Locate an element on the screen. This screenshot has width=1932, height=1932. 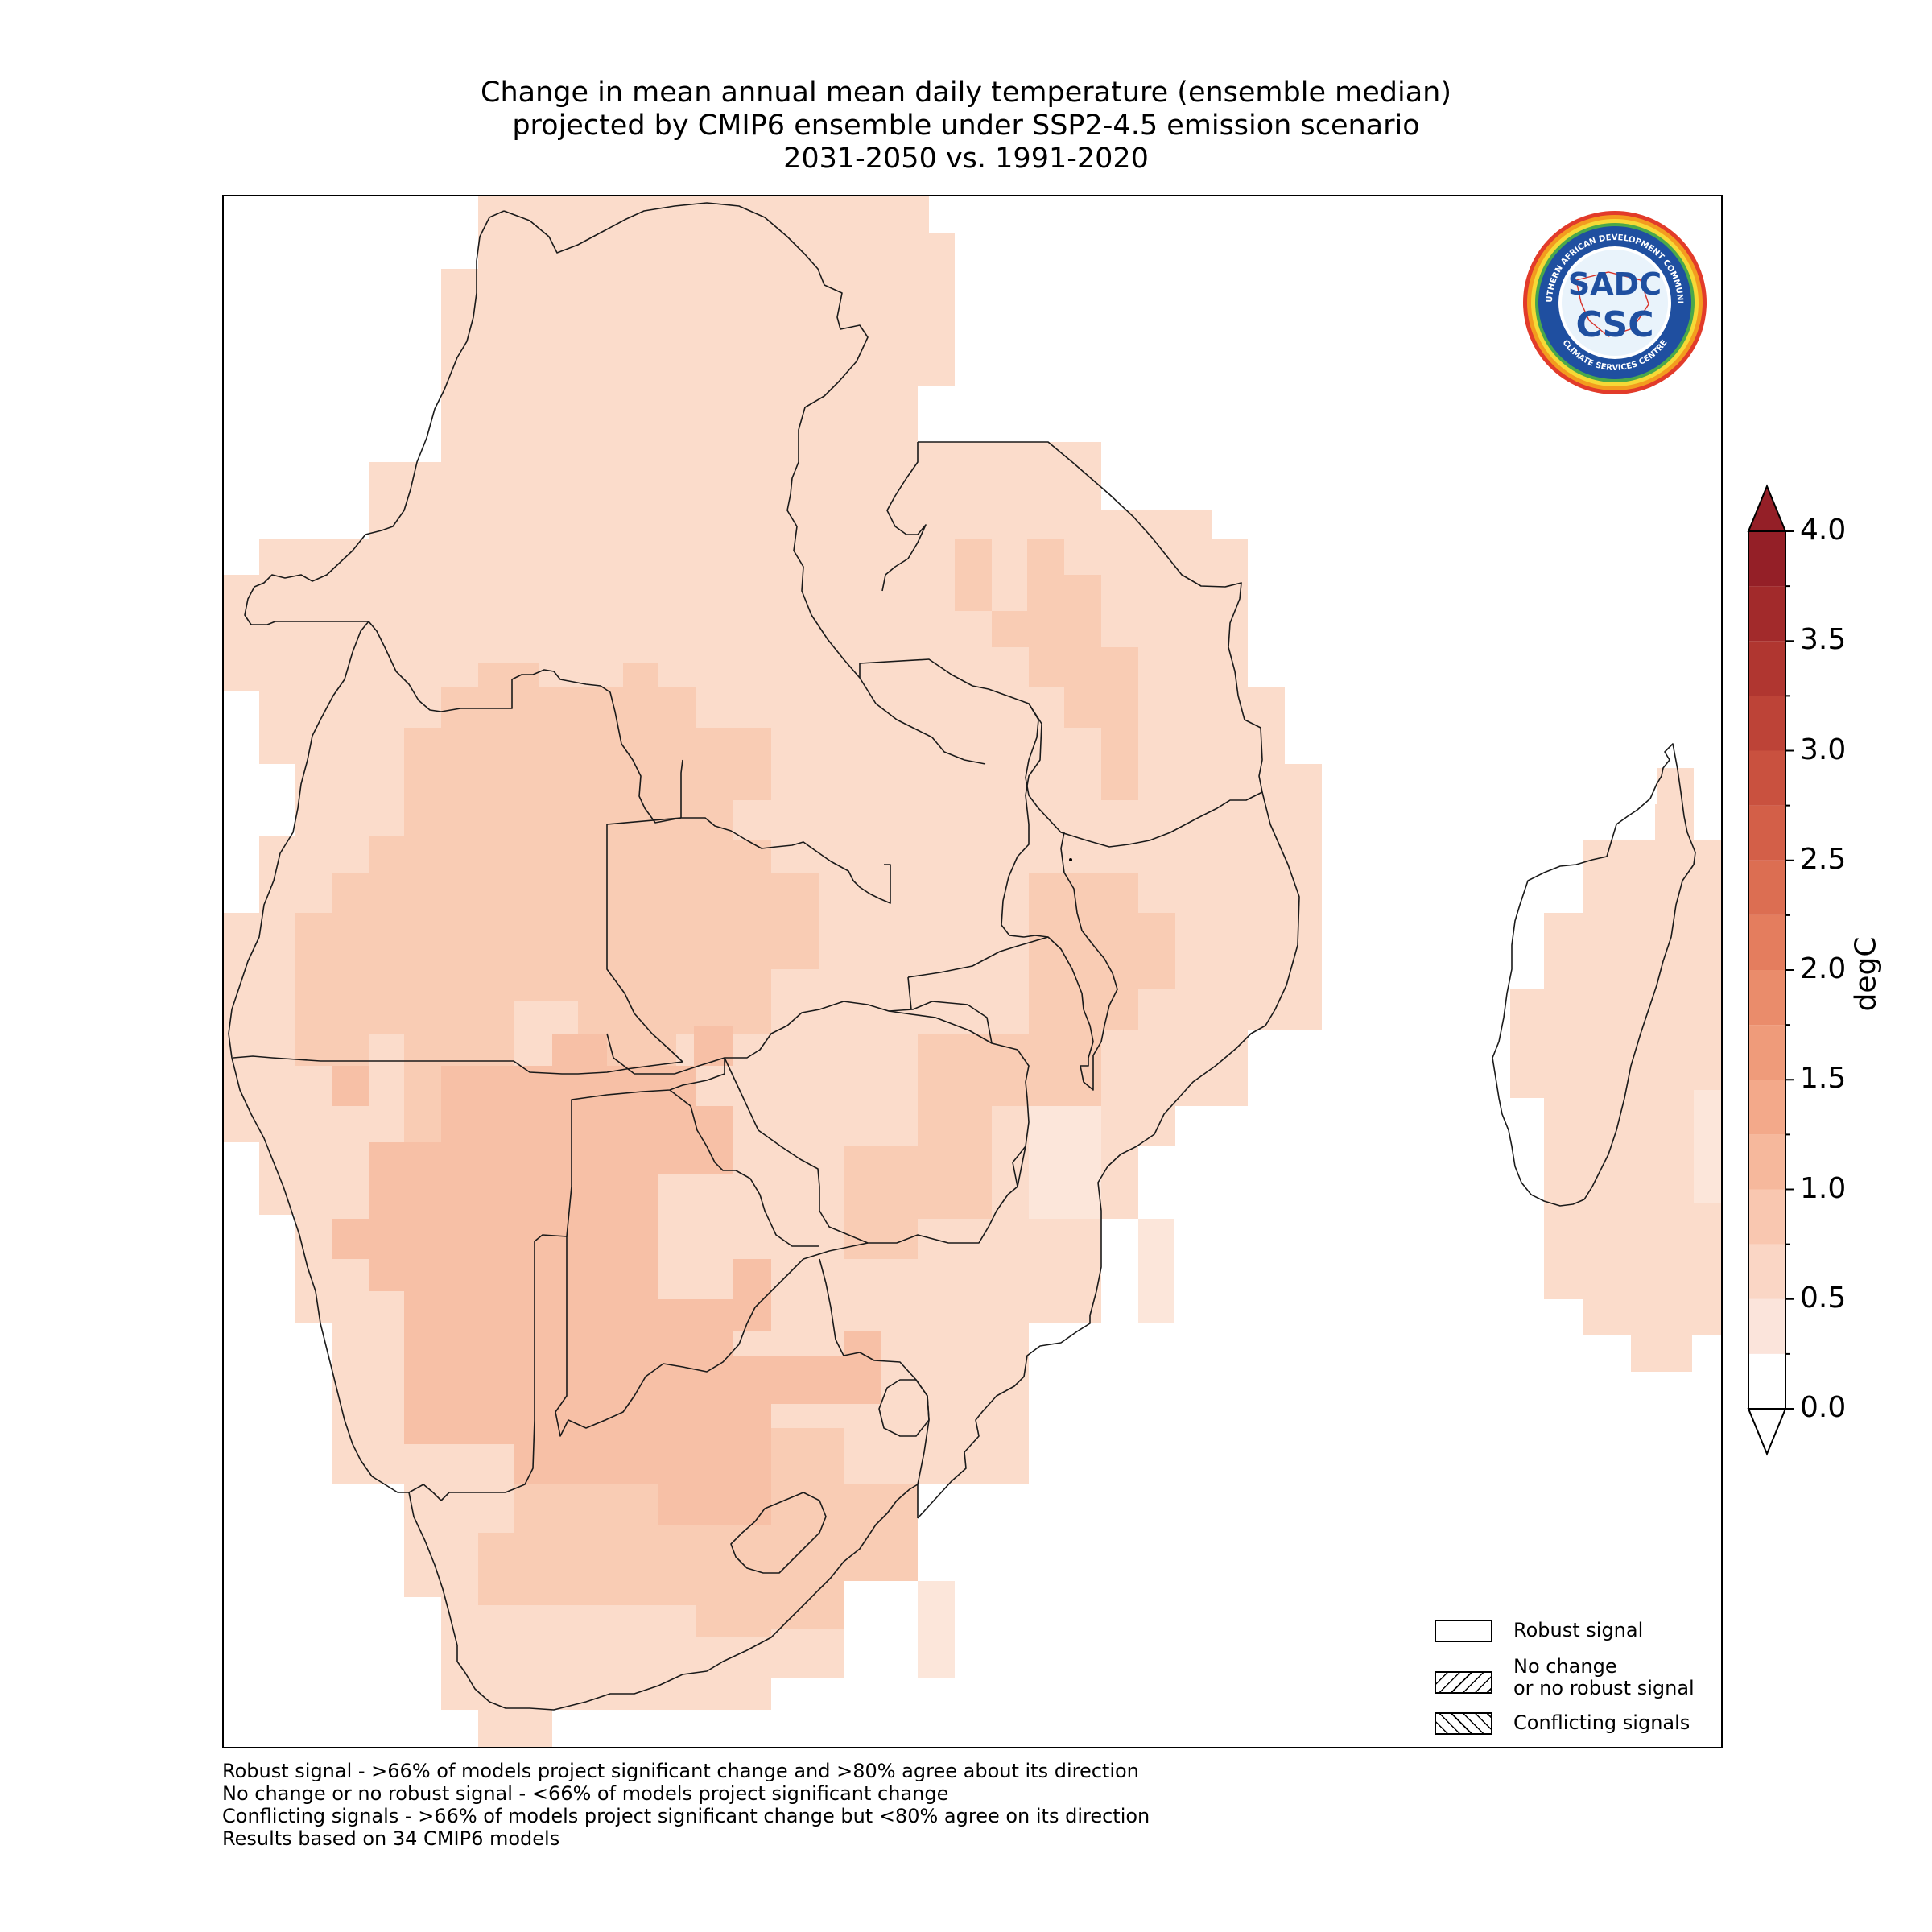
border-botswana-north is located at coordinates (744, 1168).